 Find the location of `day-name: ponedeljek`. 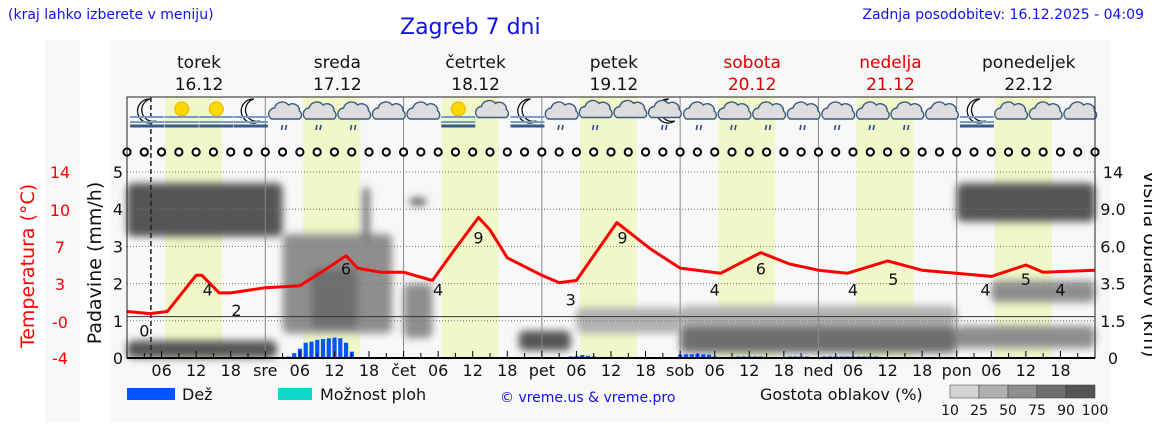

day-name: ponedeljek is located at coordinates (1029, 63).